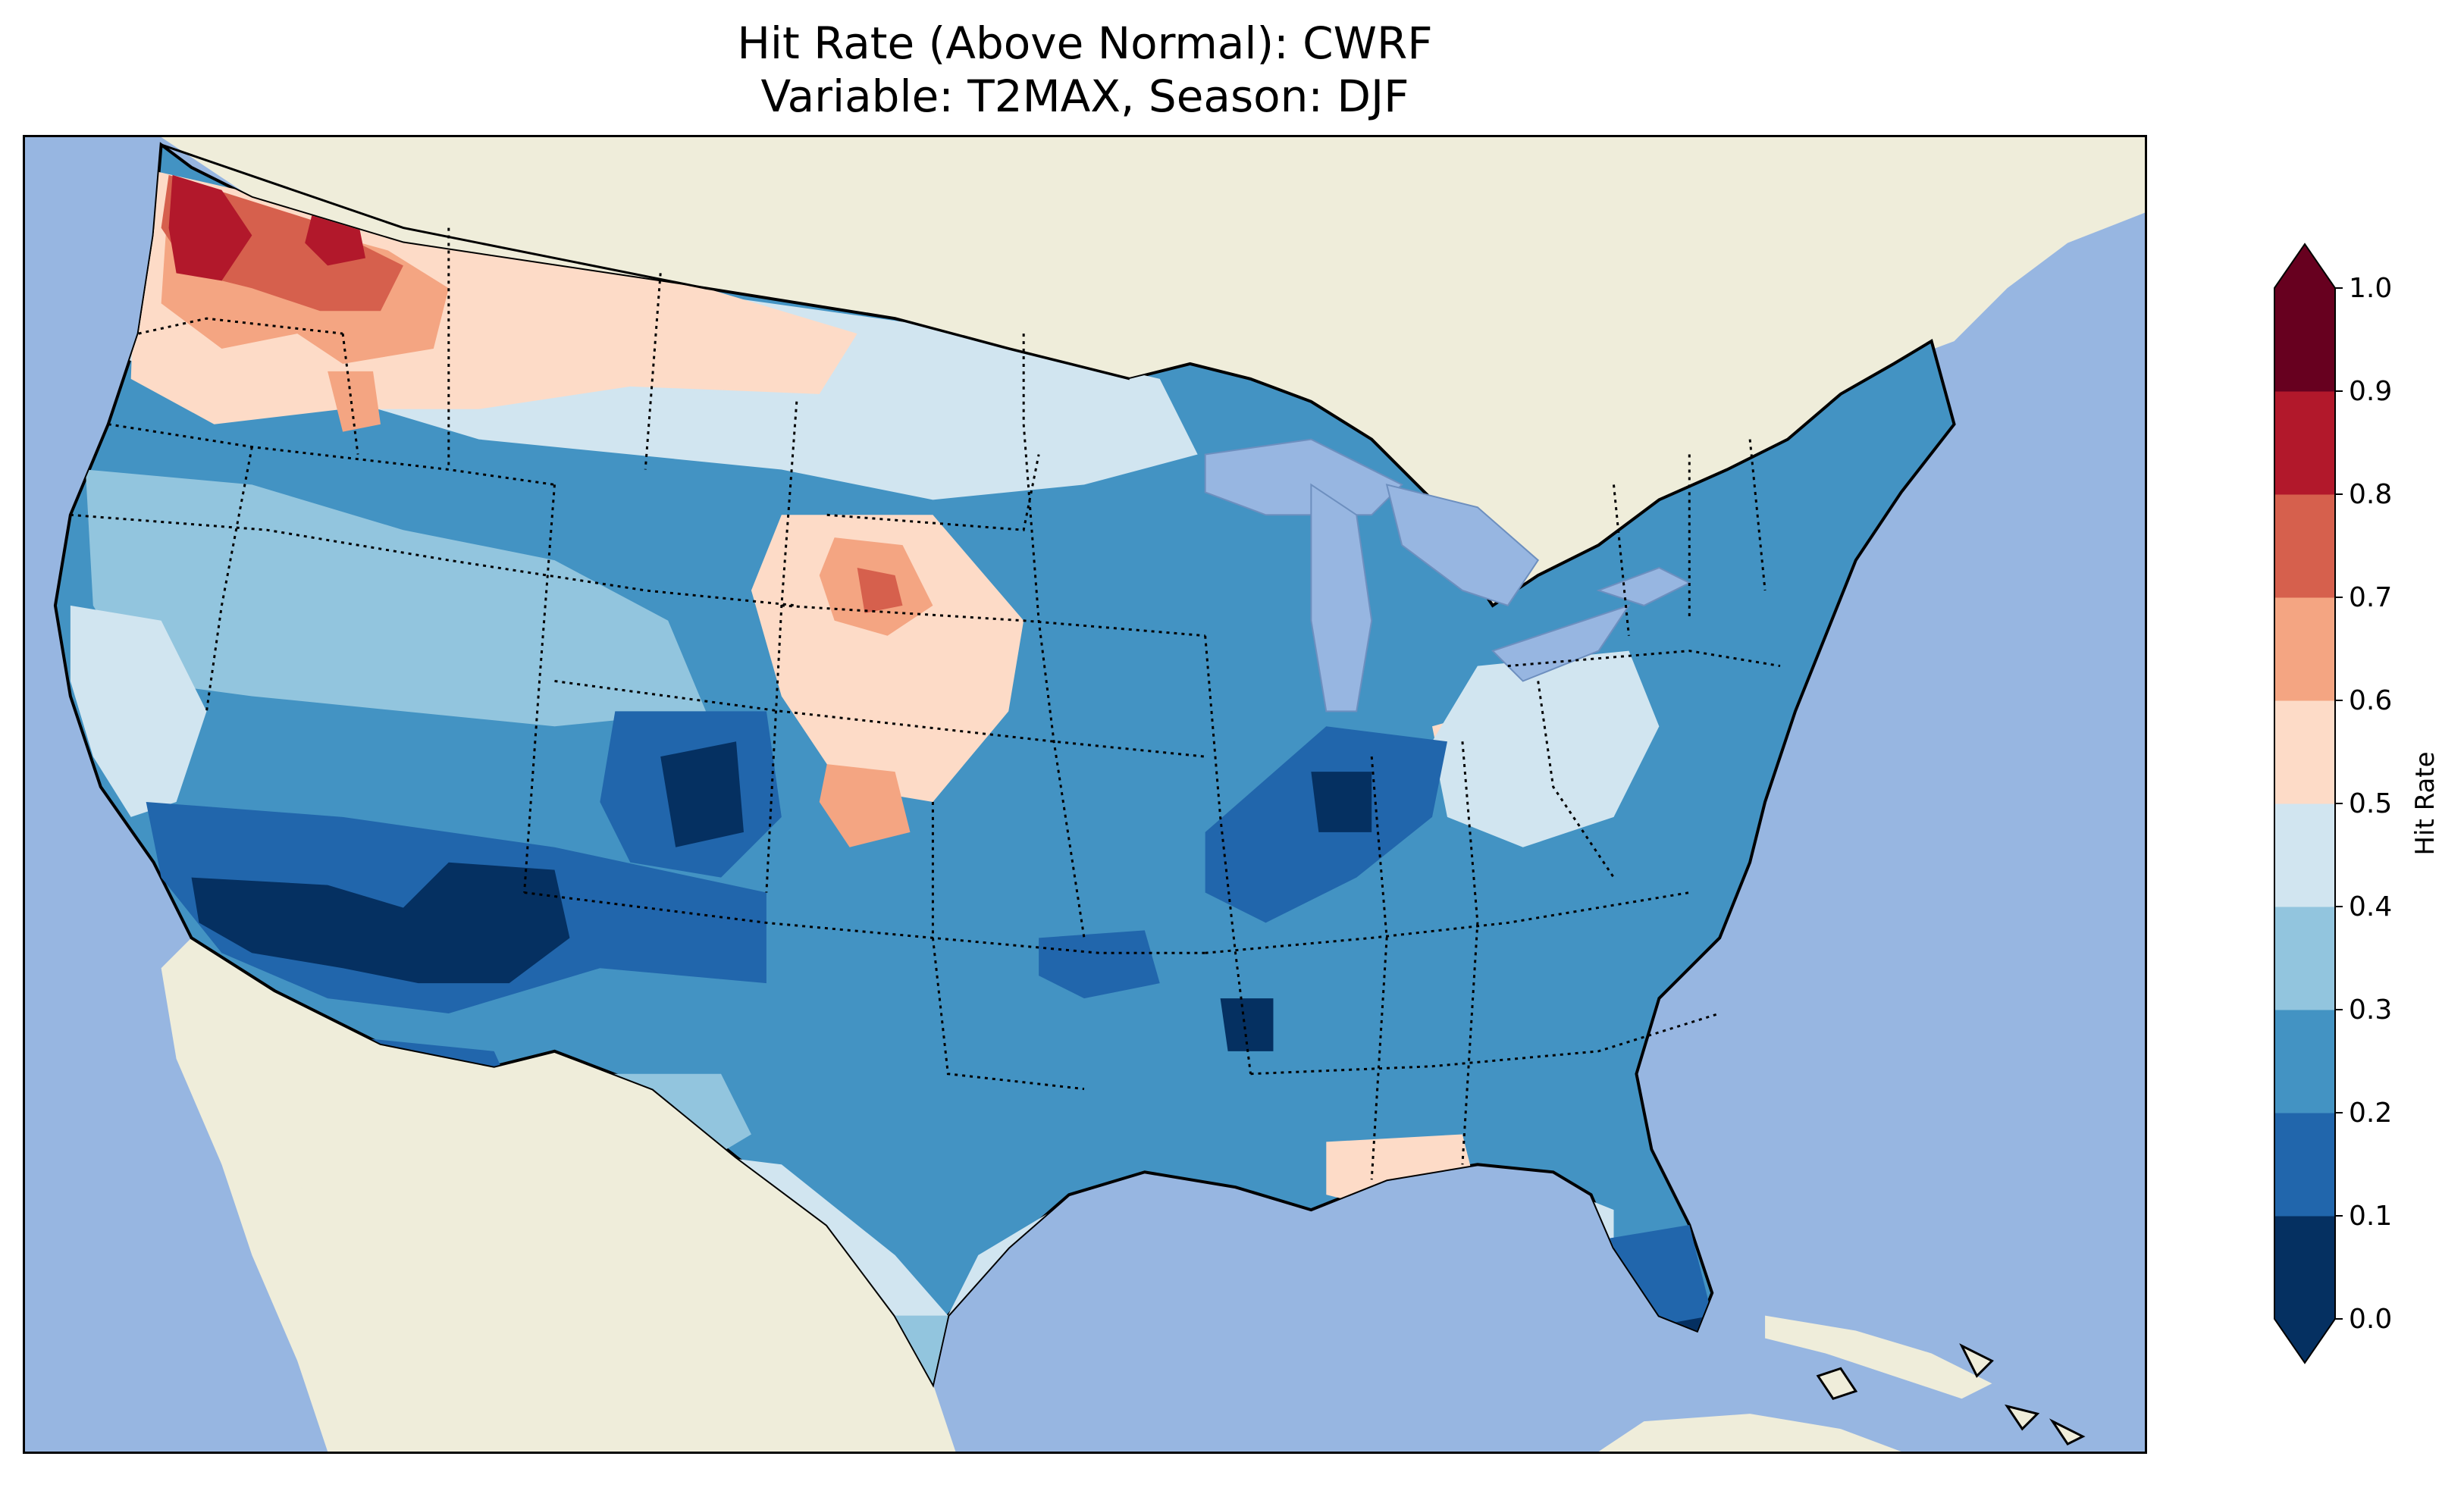 The width and height of the screenshot is (2464, 1494). Describe the element at coordinates (2370, 1319) in the screenshot. I see `colorbar-tick-label-0: 0.0` at that location.